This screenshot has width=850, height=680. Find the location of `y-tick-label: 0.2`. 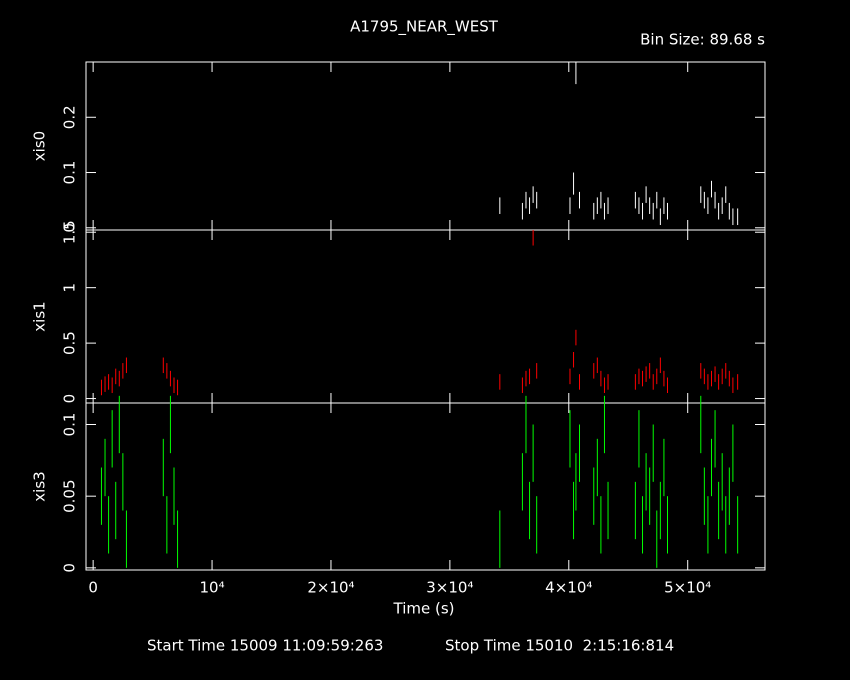

y-tick-label: 0.2 is located at coordinates (70, 117).